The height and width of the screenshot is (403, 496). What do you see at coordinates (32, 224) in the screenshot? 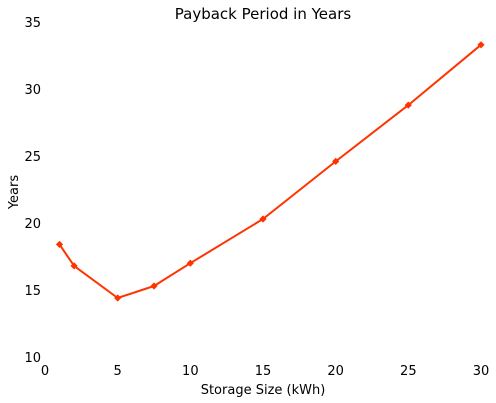
I see `y-tick-label: 20` at bounding box center [32, 224].